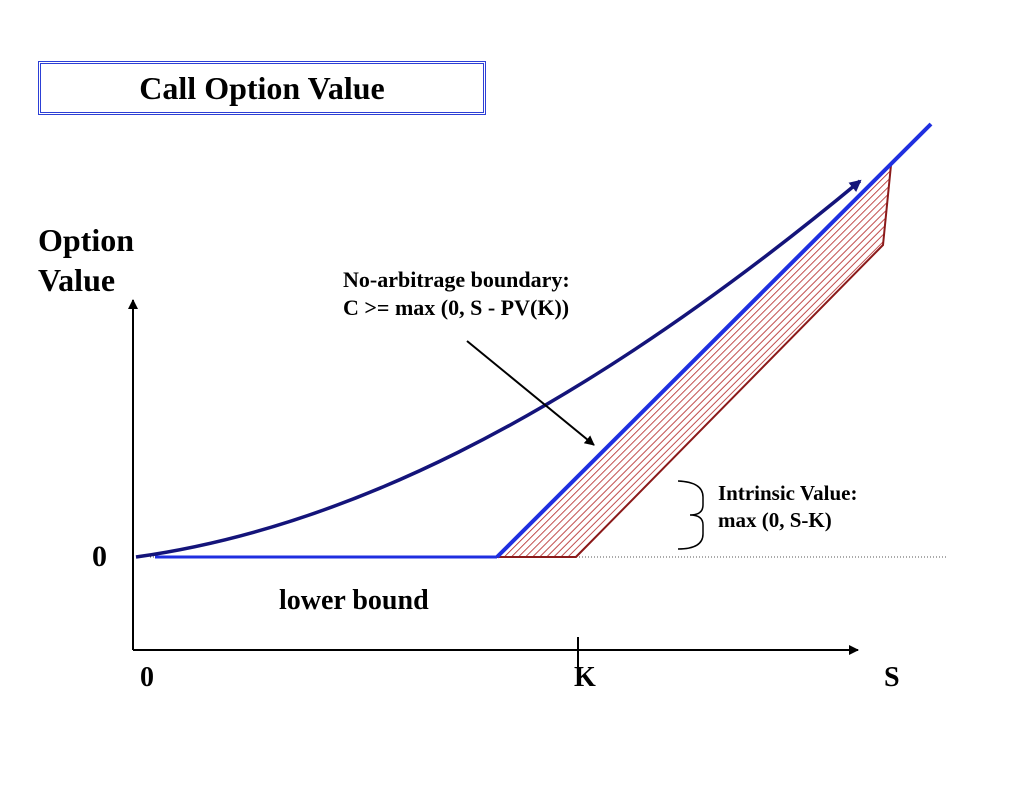 The height and width of the screenshot is (791, 1024). What do you see at coordinates (147, 677) in the screenshot?
I see `x-zero-label: 0` at bounding box center [147, 677].